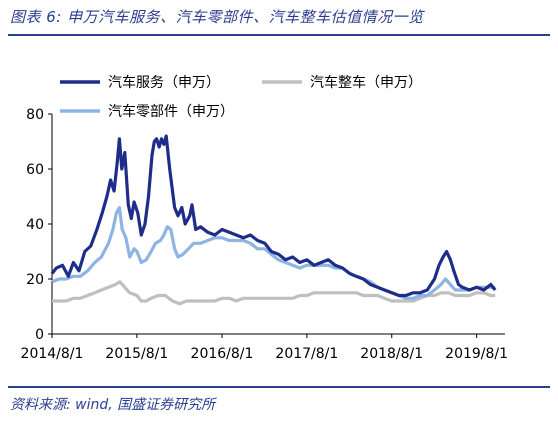 This screenshot has width=558, height=422. I want to click on y-tick-label: 60, so click(35, 170).